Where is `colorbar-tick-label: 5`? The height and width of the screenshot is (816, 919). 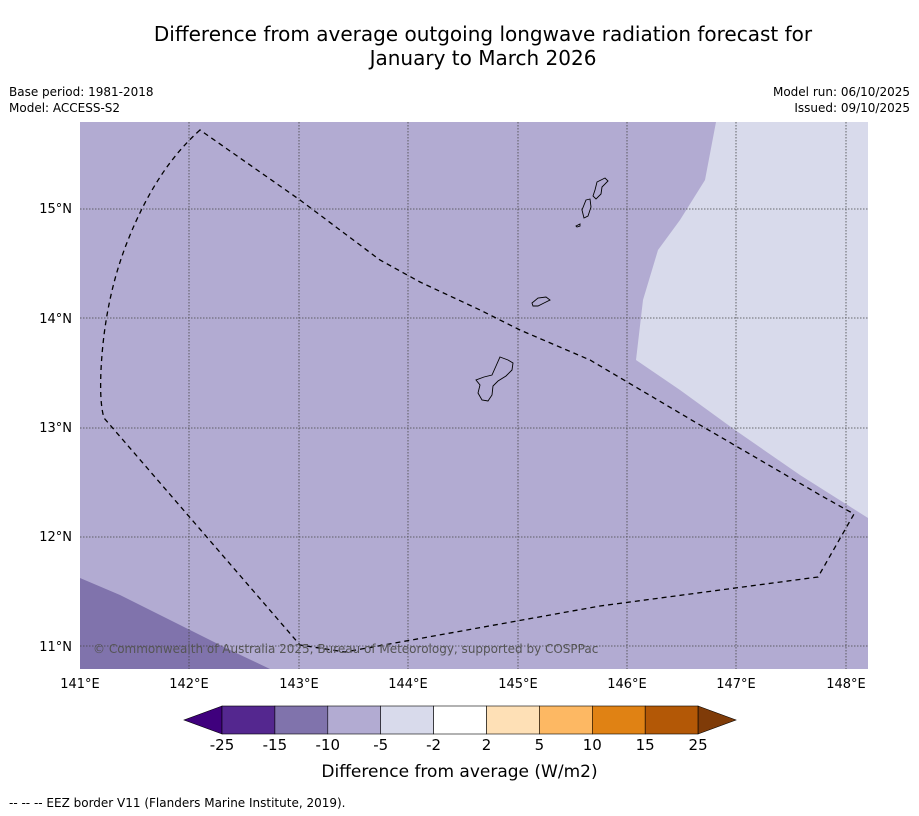 colorbar-tick-label: 5 is located at coordinates (539, 745).